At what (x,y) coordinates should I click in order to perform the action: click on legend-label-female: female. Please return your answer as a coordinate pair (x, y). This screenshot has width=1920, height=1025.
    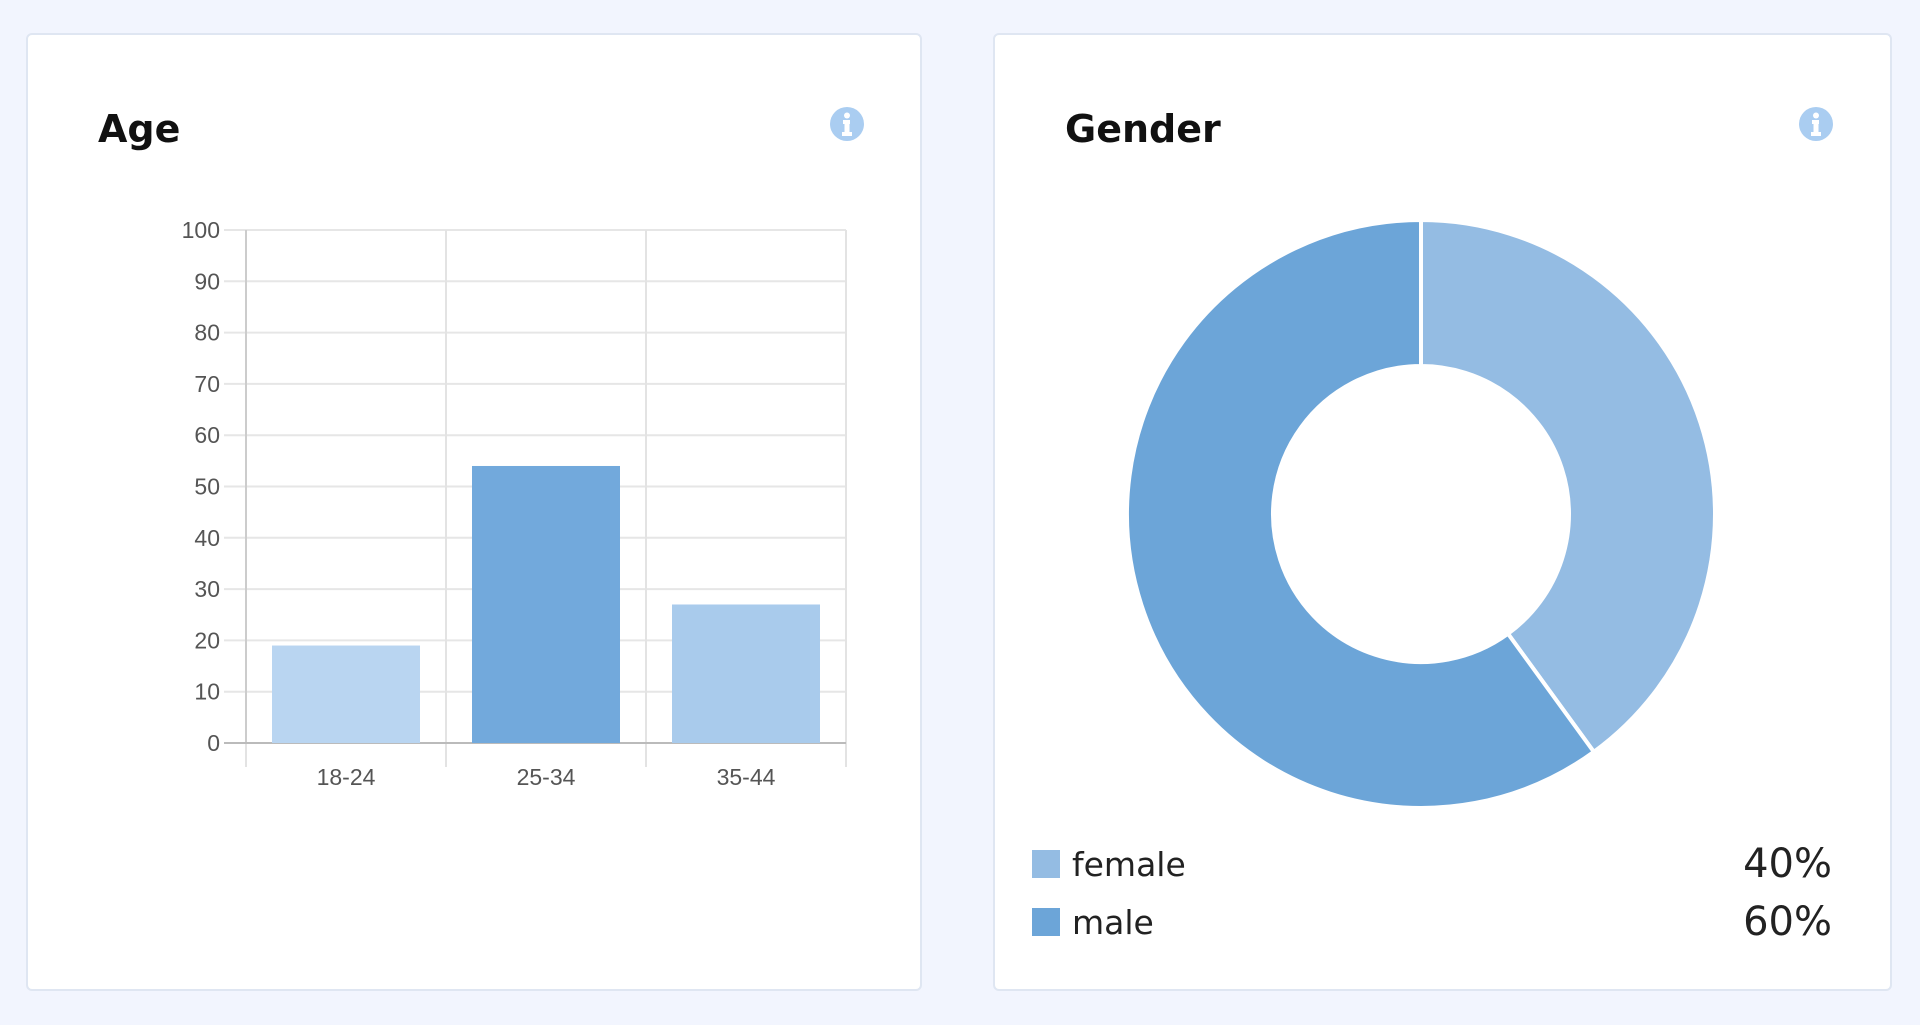
    Looking at the image, I should click on (1129, 864).